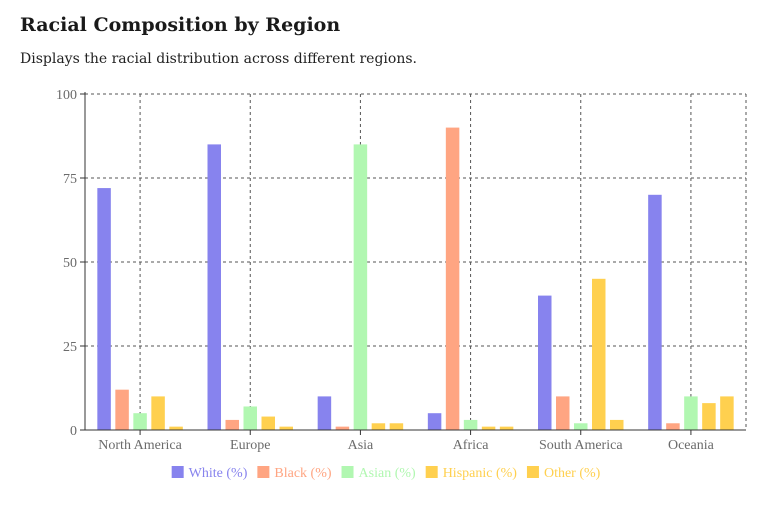 The image size is (776, 511). I want to click on x-tick-label-1: Europe, so click(250, 445).